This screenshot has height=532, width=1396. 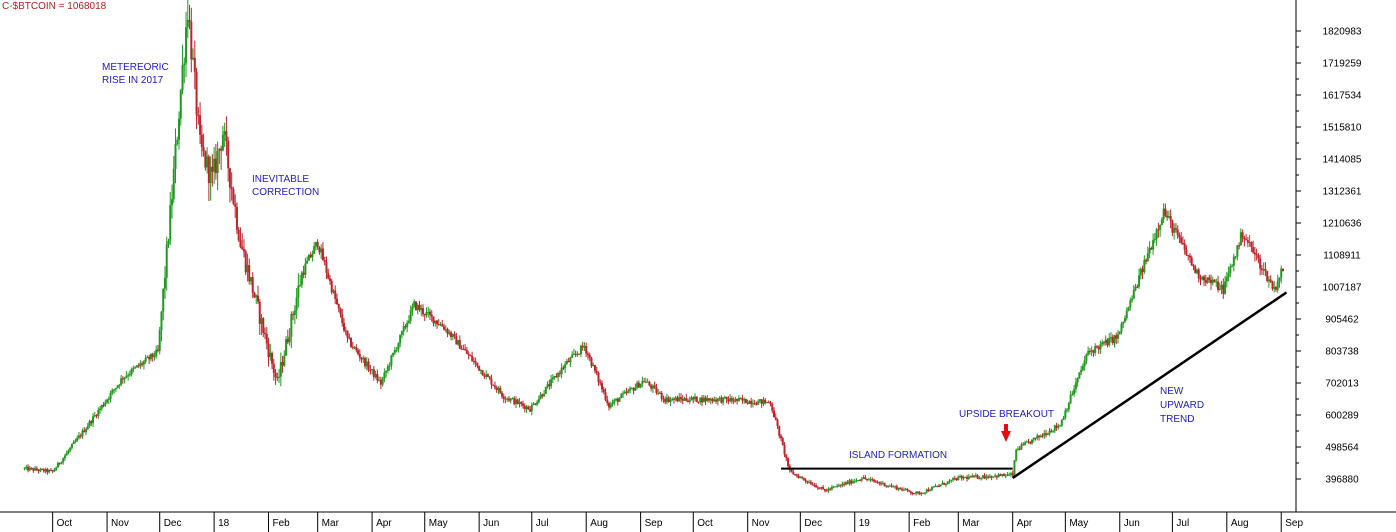 I want to click on x-tick-label: Jun, so click(x=1132, y=523).